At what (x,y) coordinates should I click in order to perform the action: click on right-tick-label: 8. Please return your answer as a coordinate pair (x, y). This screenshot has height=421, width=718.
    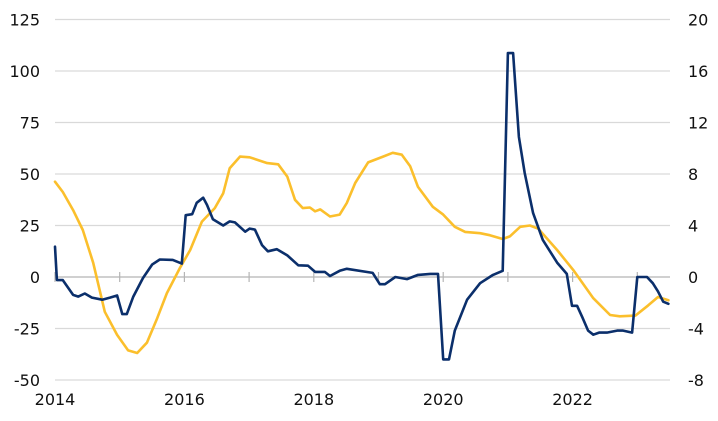
    Looking at the image, I should click on (693, 174).